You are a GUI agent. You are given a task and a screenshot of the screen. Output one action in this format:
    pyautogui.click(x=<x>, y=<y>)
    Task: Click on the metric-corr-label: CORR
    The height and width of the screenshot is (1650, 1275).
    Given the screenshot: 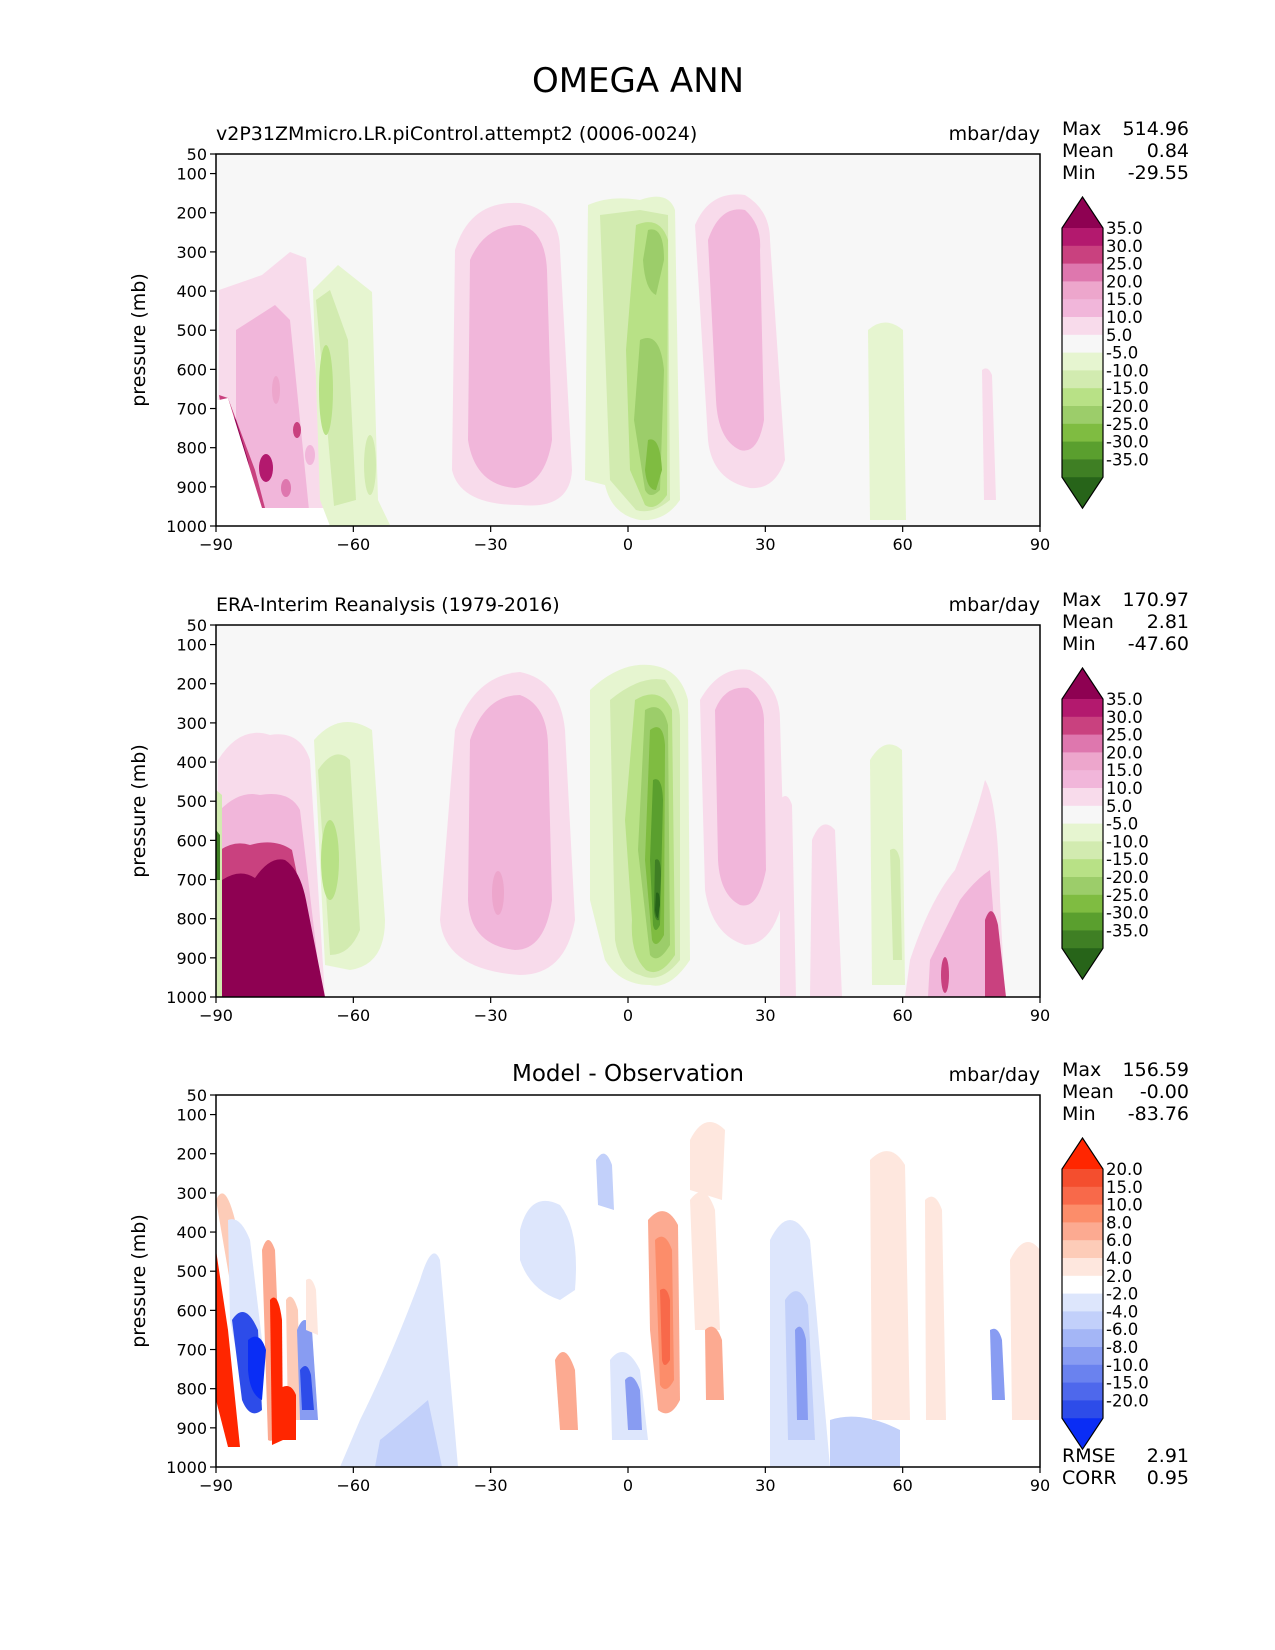 What is the action you would take?
    pyautogui.click(x=1089, y=1478)
    